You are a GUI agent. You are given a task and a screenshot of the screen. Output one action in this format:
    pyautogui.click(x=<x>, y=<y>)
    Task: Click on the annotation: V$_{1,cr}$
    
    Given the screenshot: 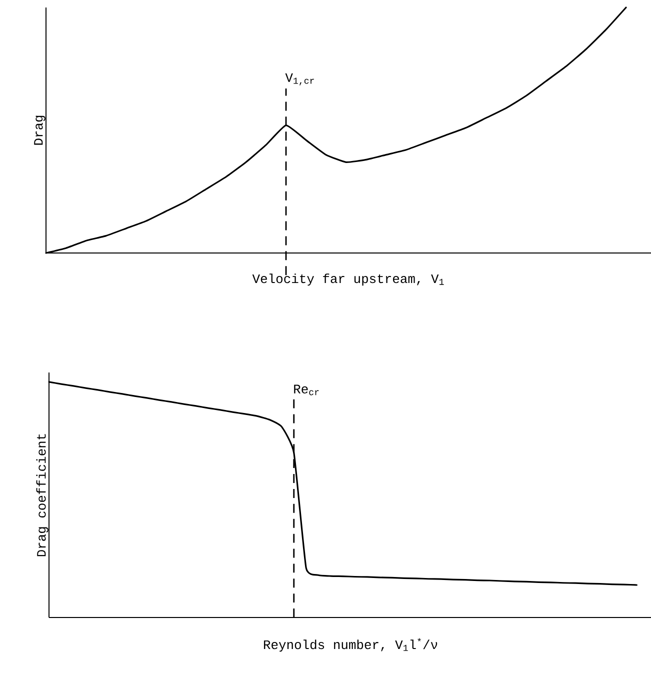 What is the action you would take?
    pyautogui.click(x=299, y=79)
    